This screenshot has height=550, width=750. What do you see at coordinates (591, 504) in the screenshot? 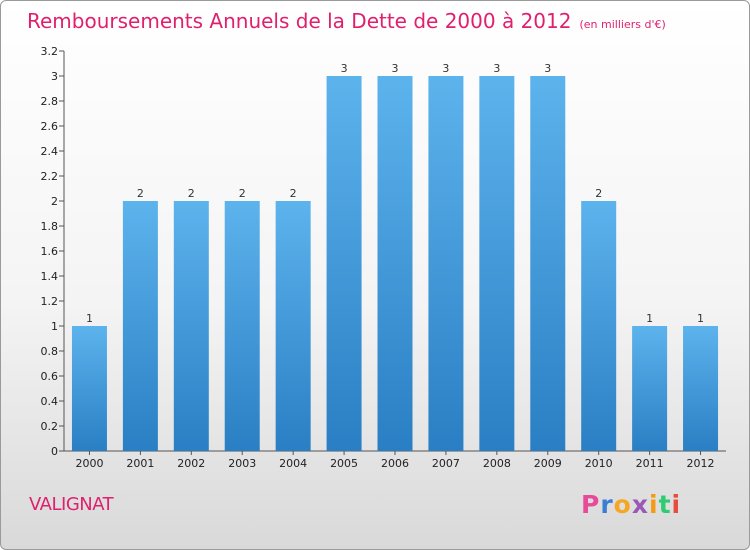
I see `logo-letter: P` at bounding box center [591, 504].